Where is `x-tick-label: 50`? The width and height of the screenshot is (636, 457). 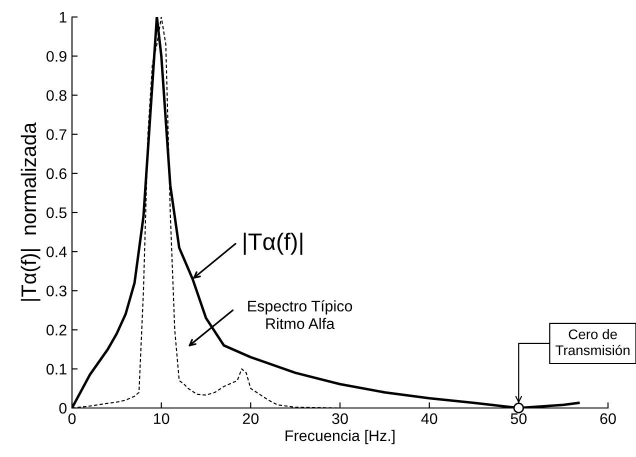 x-tick-label: 50 is located at coordinates (518, 418).